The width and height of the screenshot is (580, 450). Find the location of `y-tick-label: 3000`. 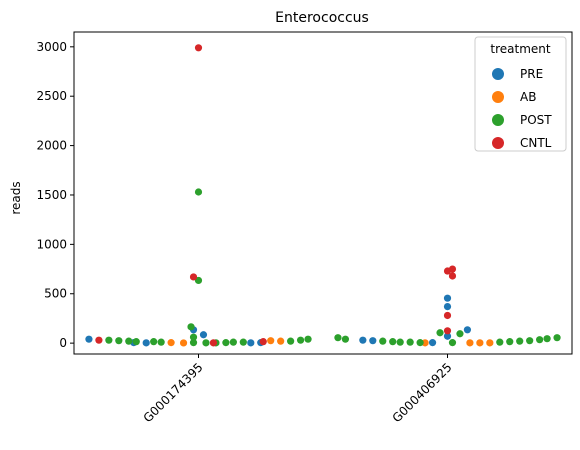

y-tick-label: 3000 is located at coordinates (51, 47).